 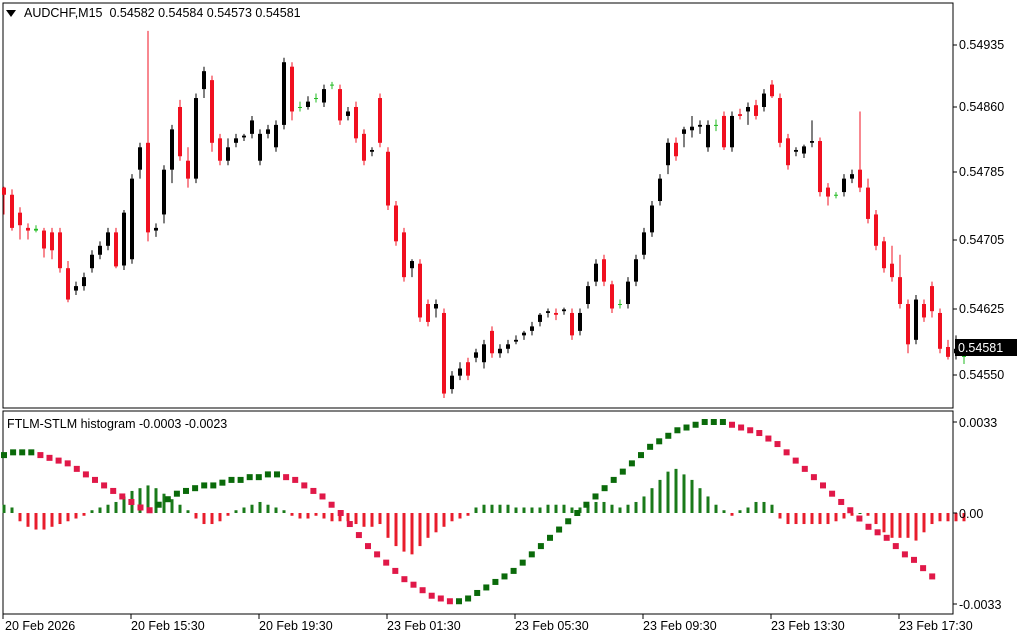 I want to click on time-label: 20 Feb 2026, so click(x=40, y=626).